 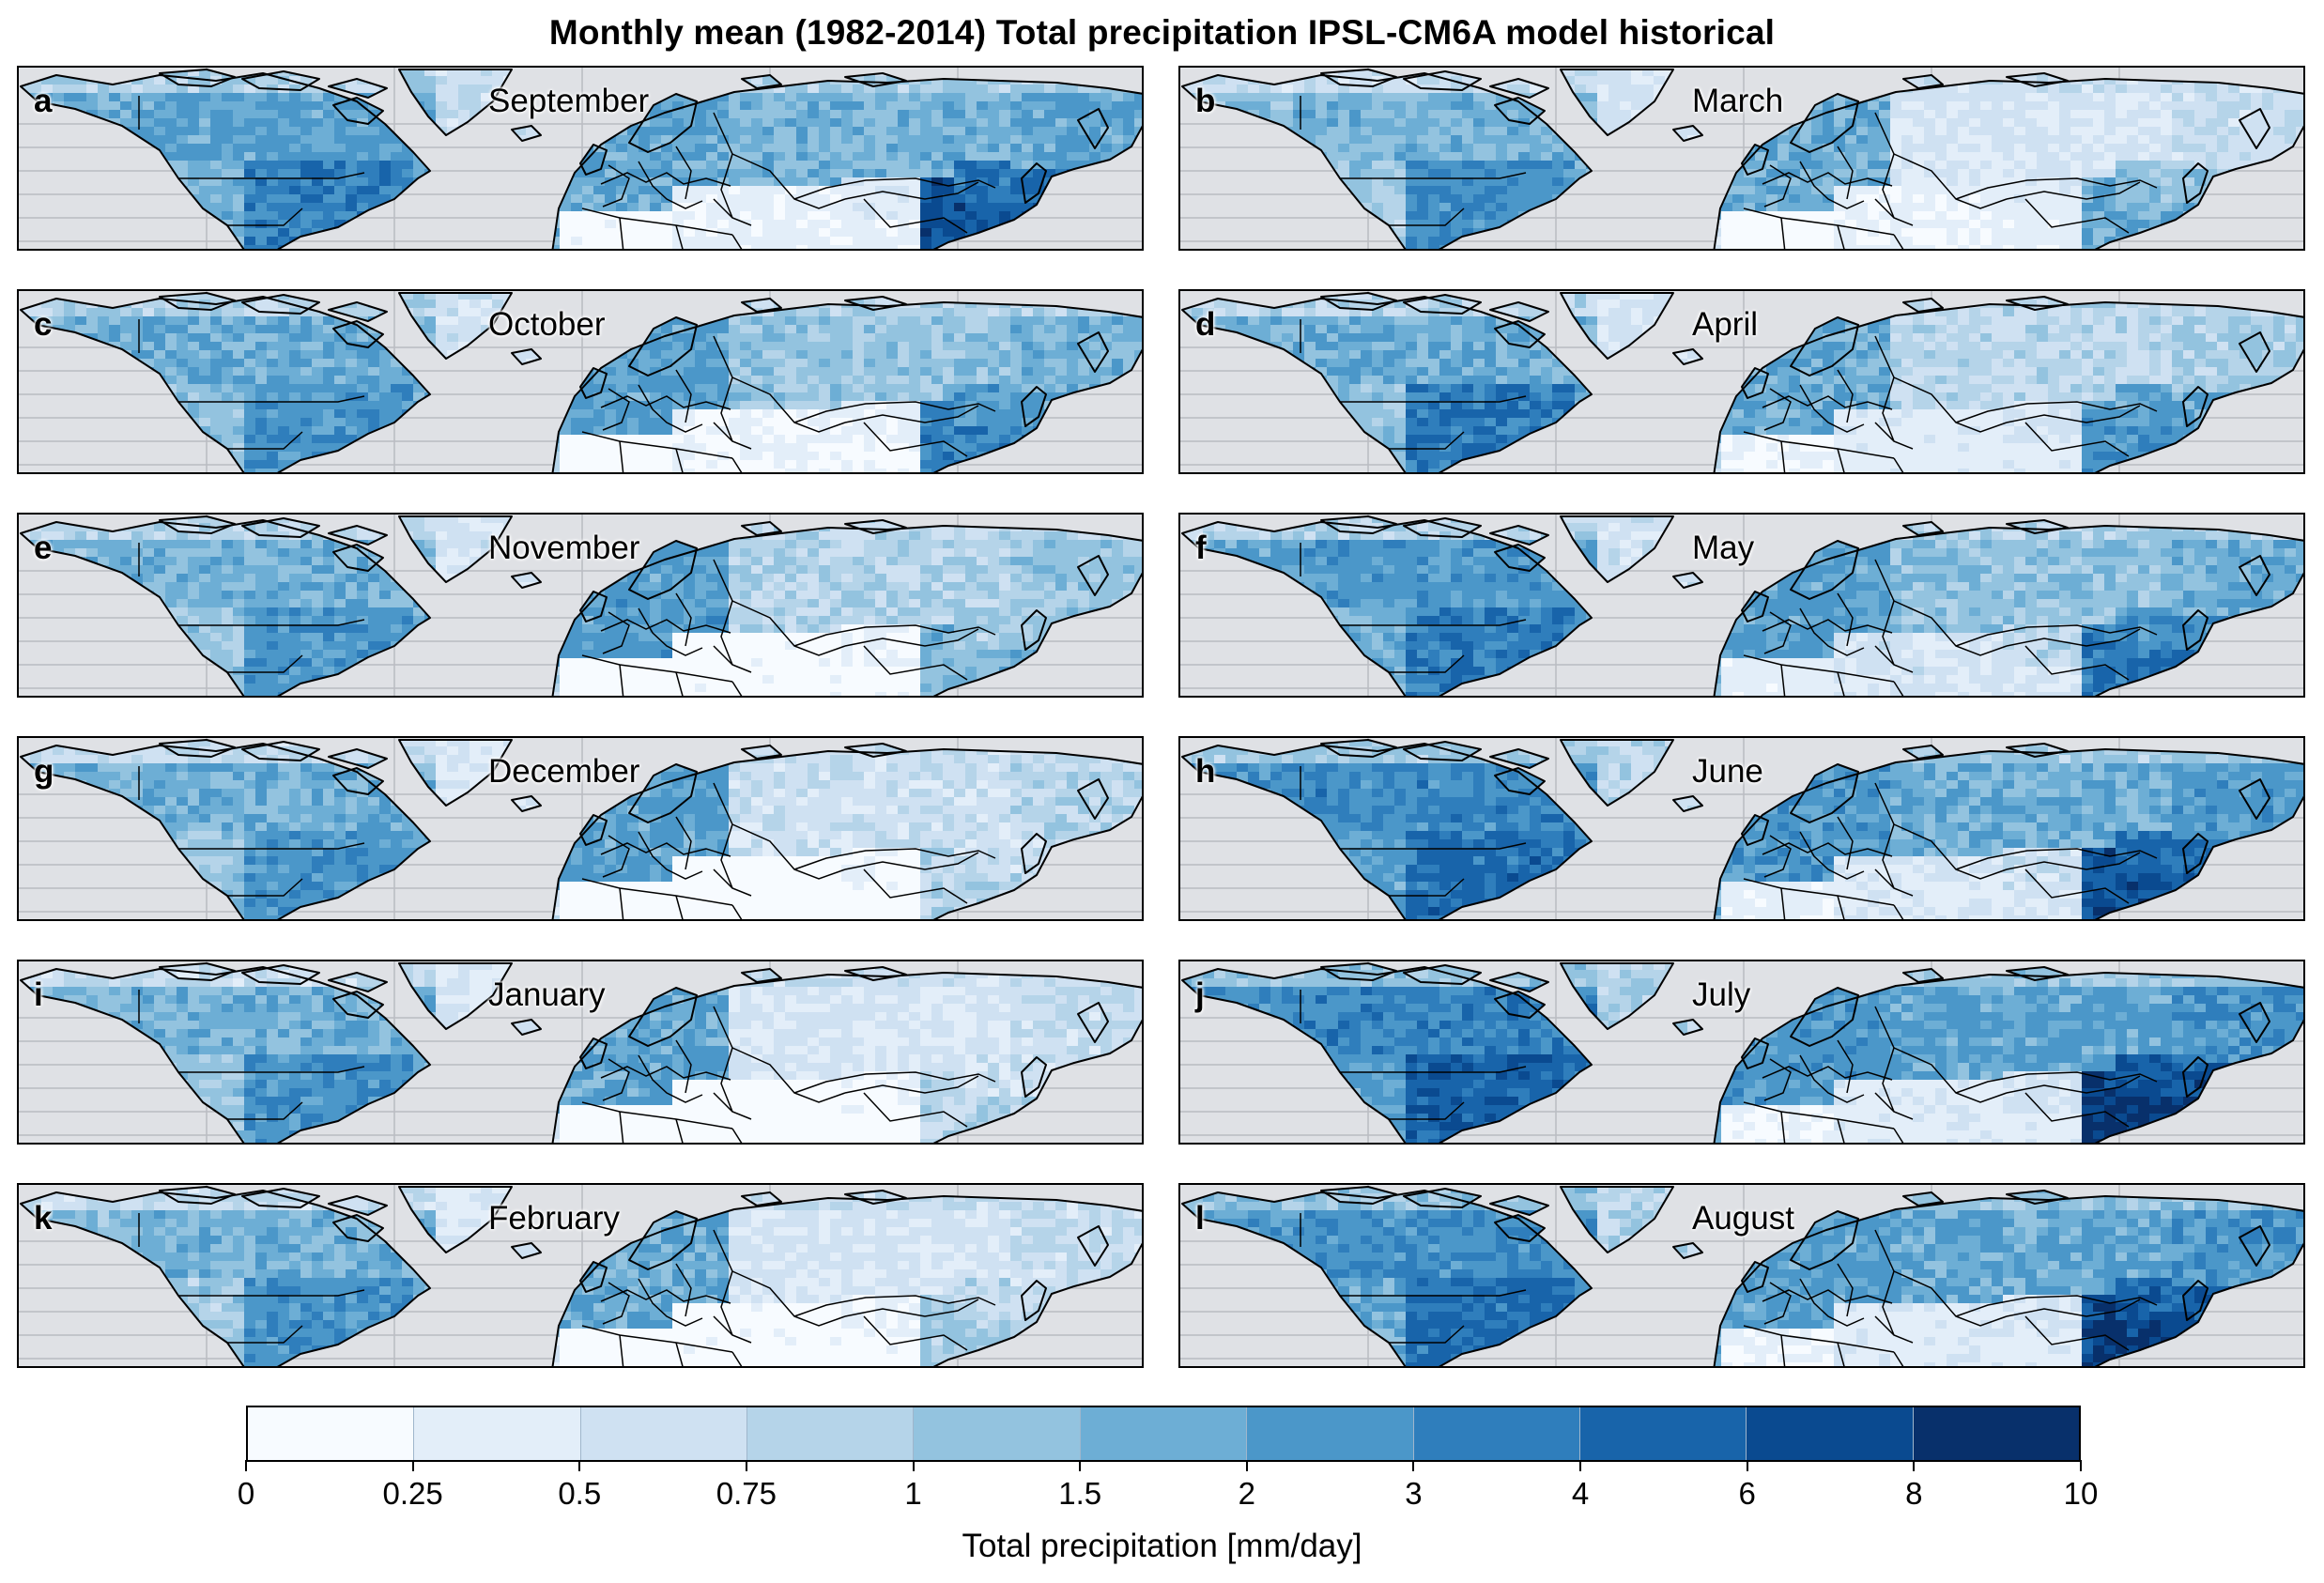 I want to click on panel-letter: l, so click(x=1200, y=1218).